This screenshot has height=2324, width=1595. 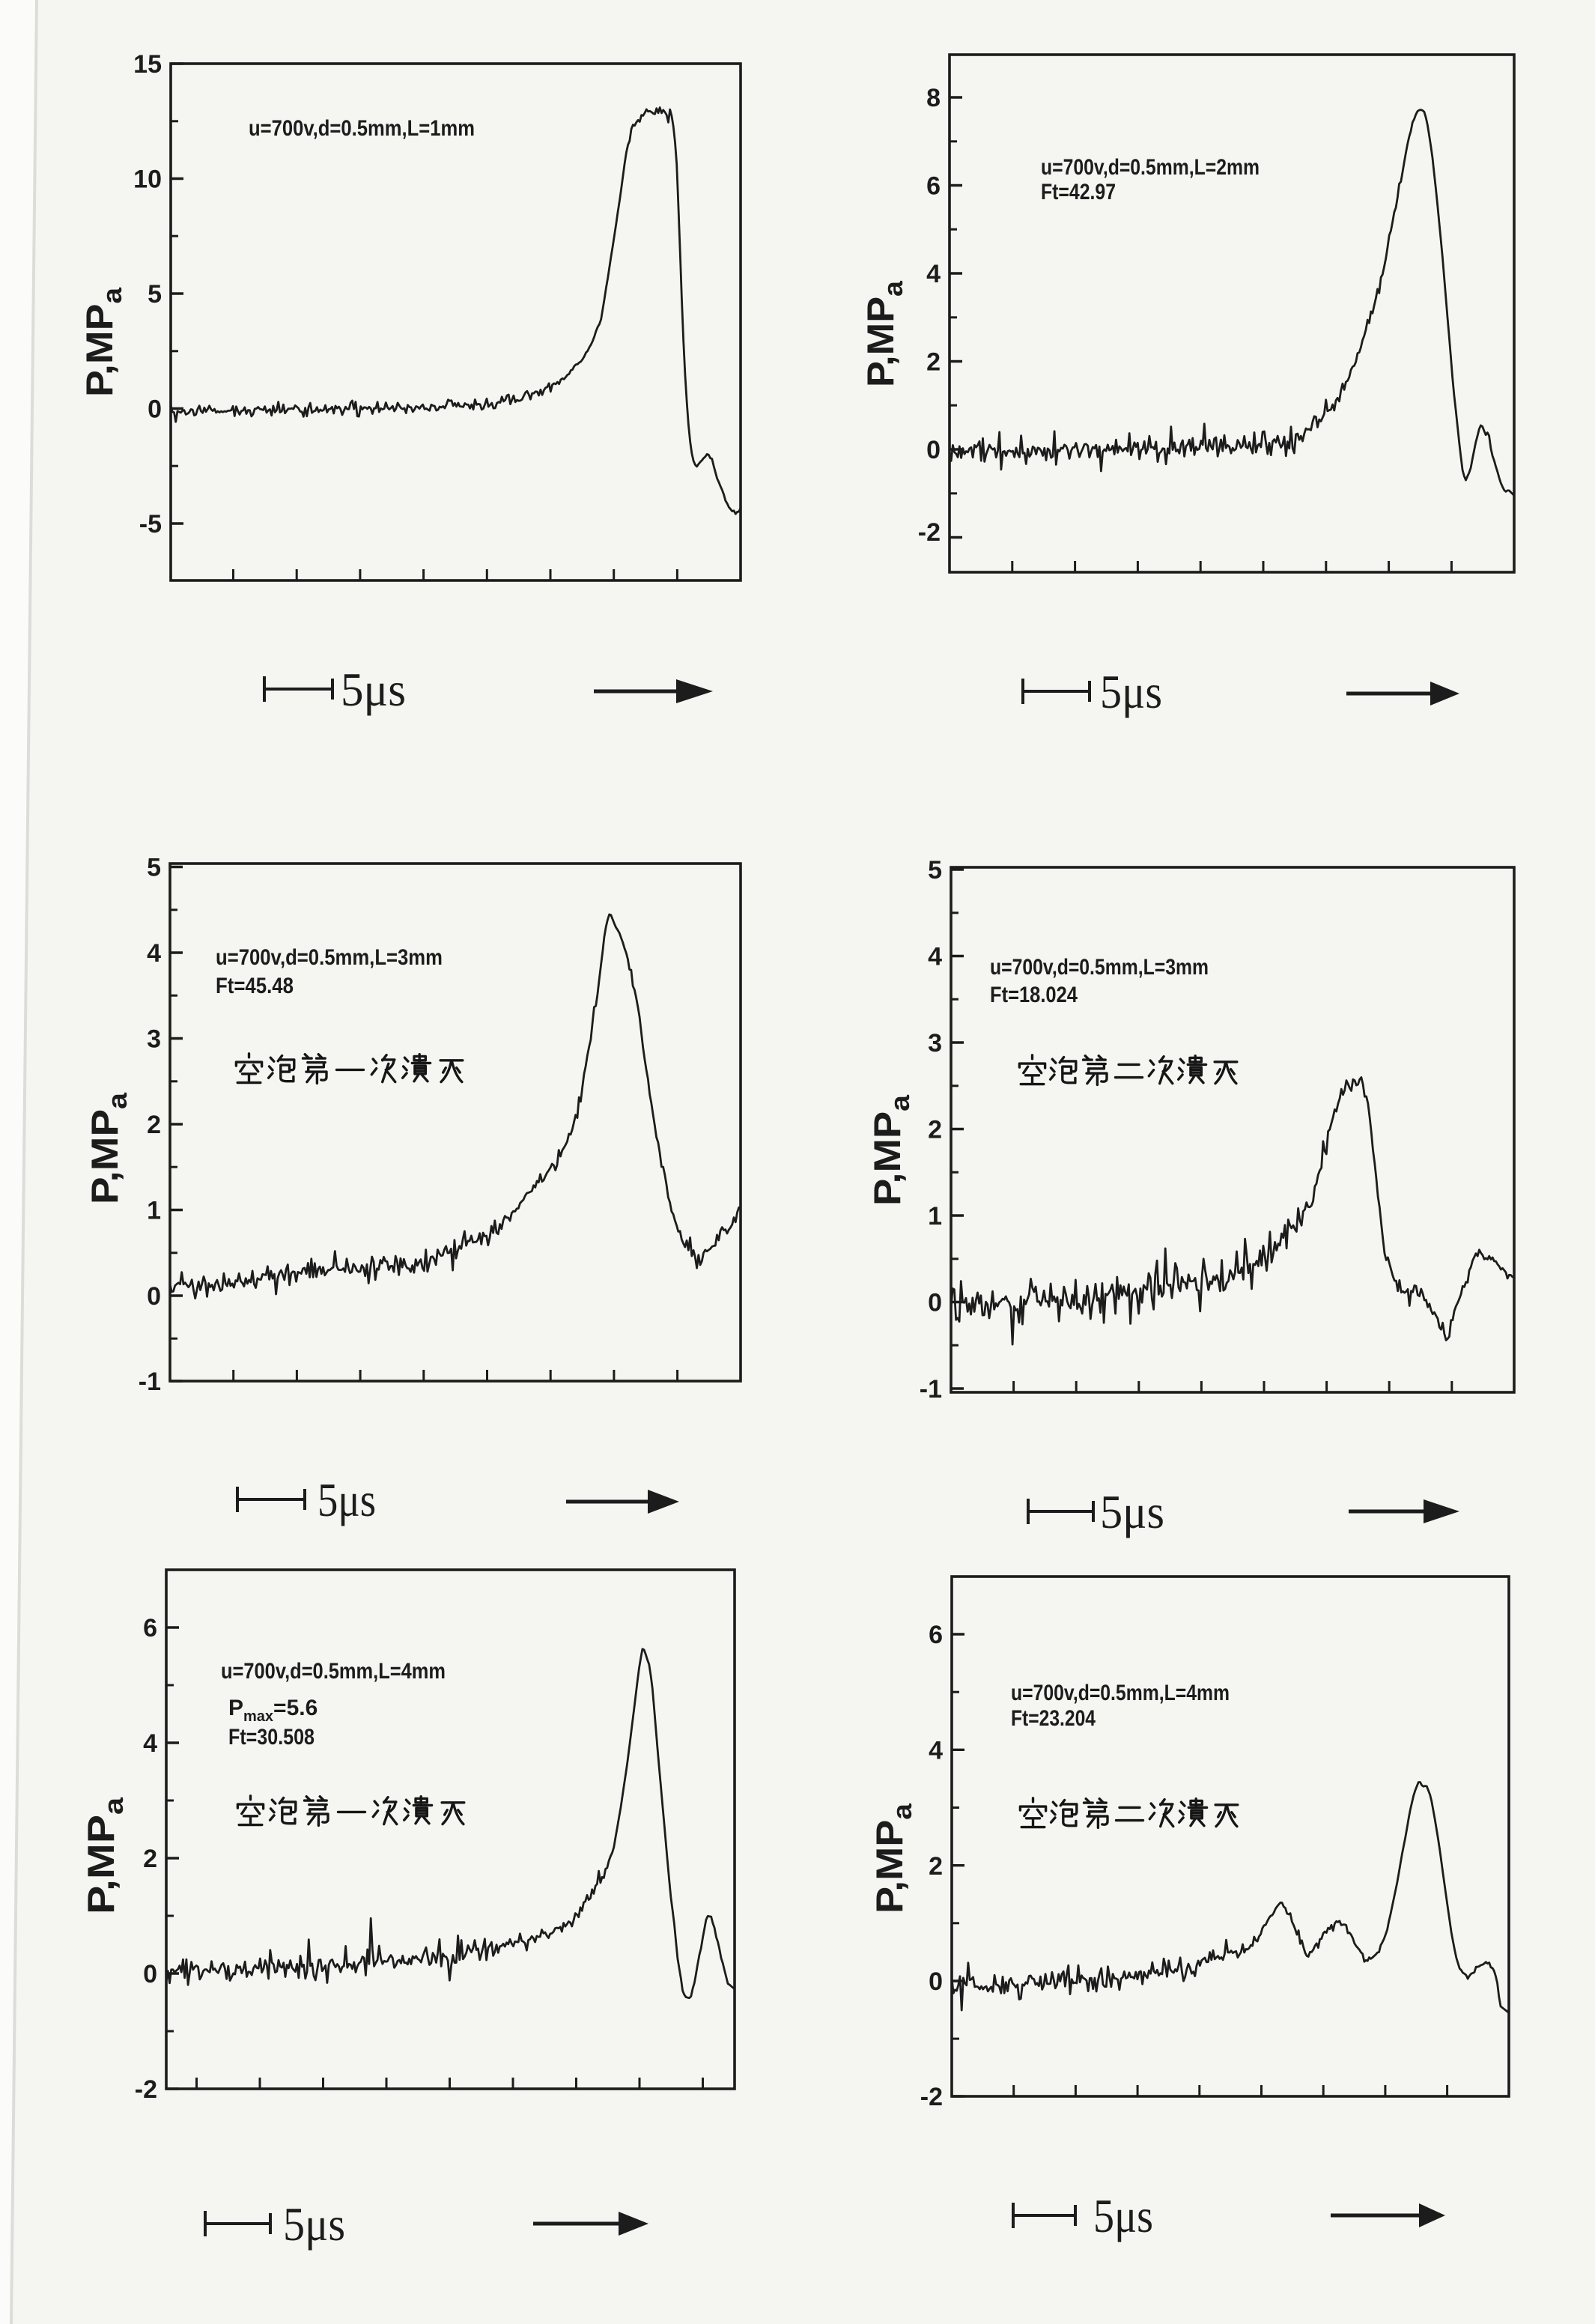 What do you see at coordinates (273, 1710) in the screenshot?
I see `svg-text: Pmax=5.6` at bounding box center [273, 1710].